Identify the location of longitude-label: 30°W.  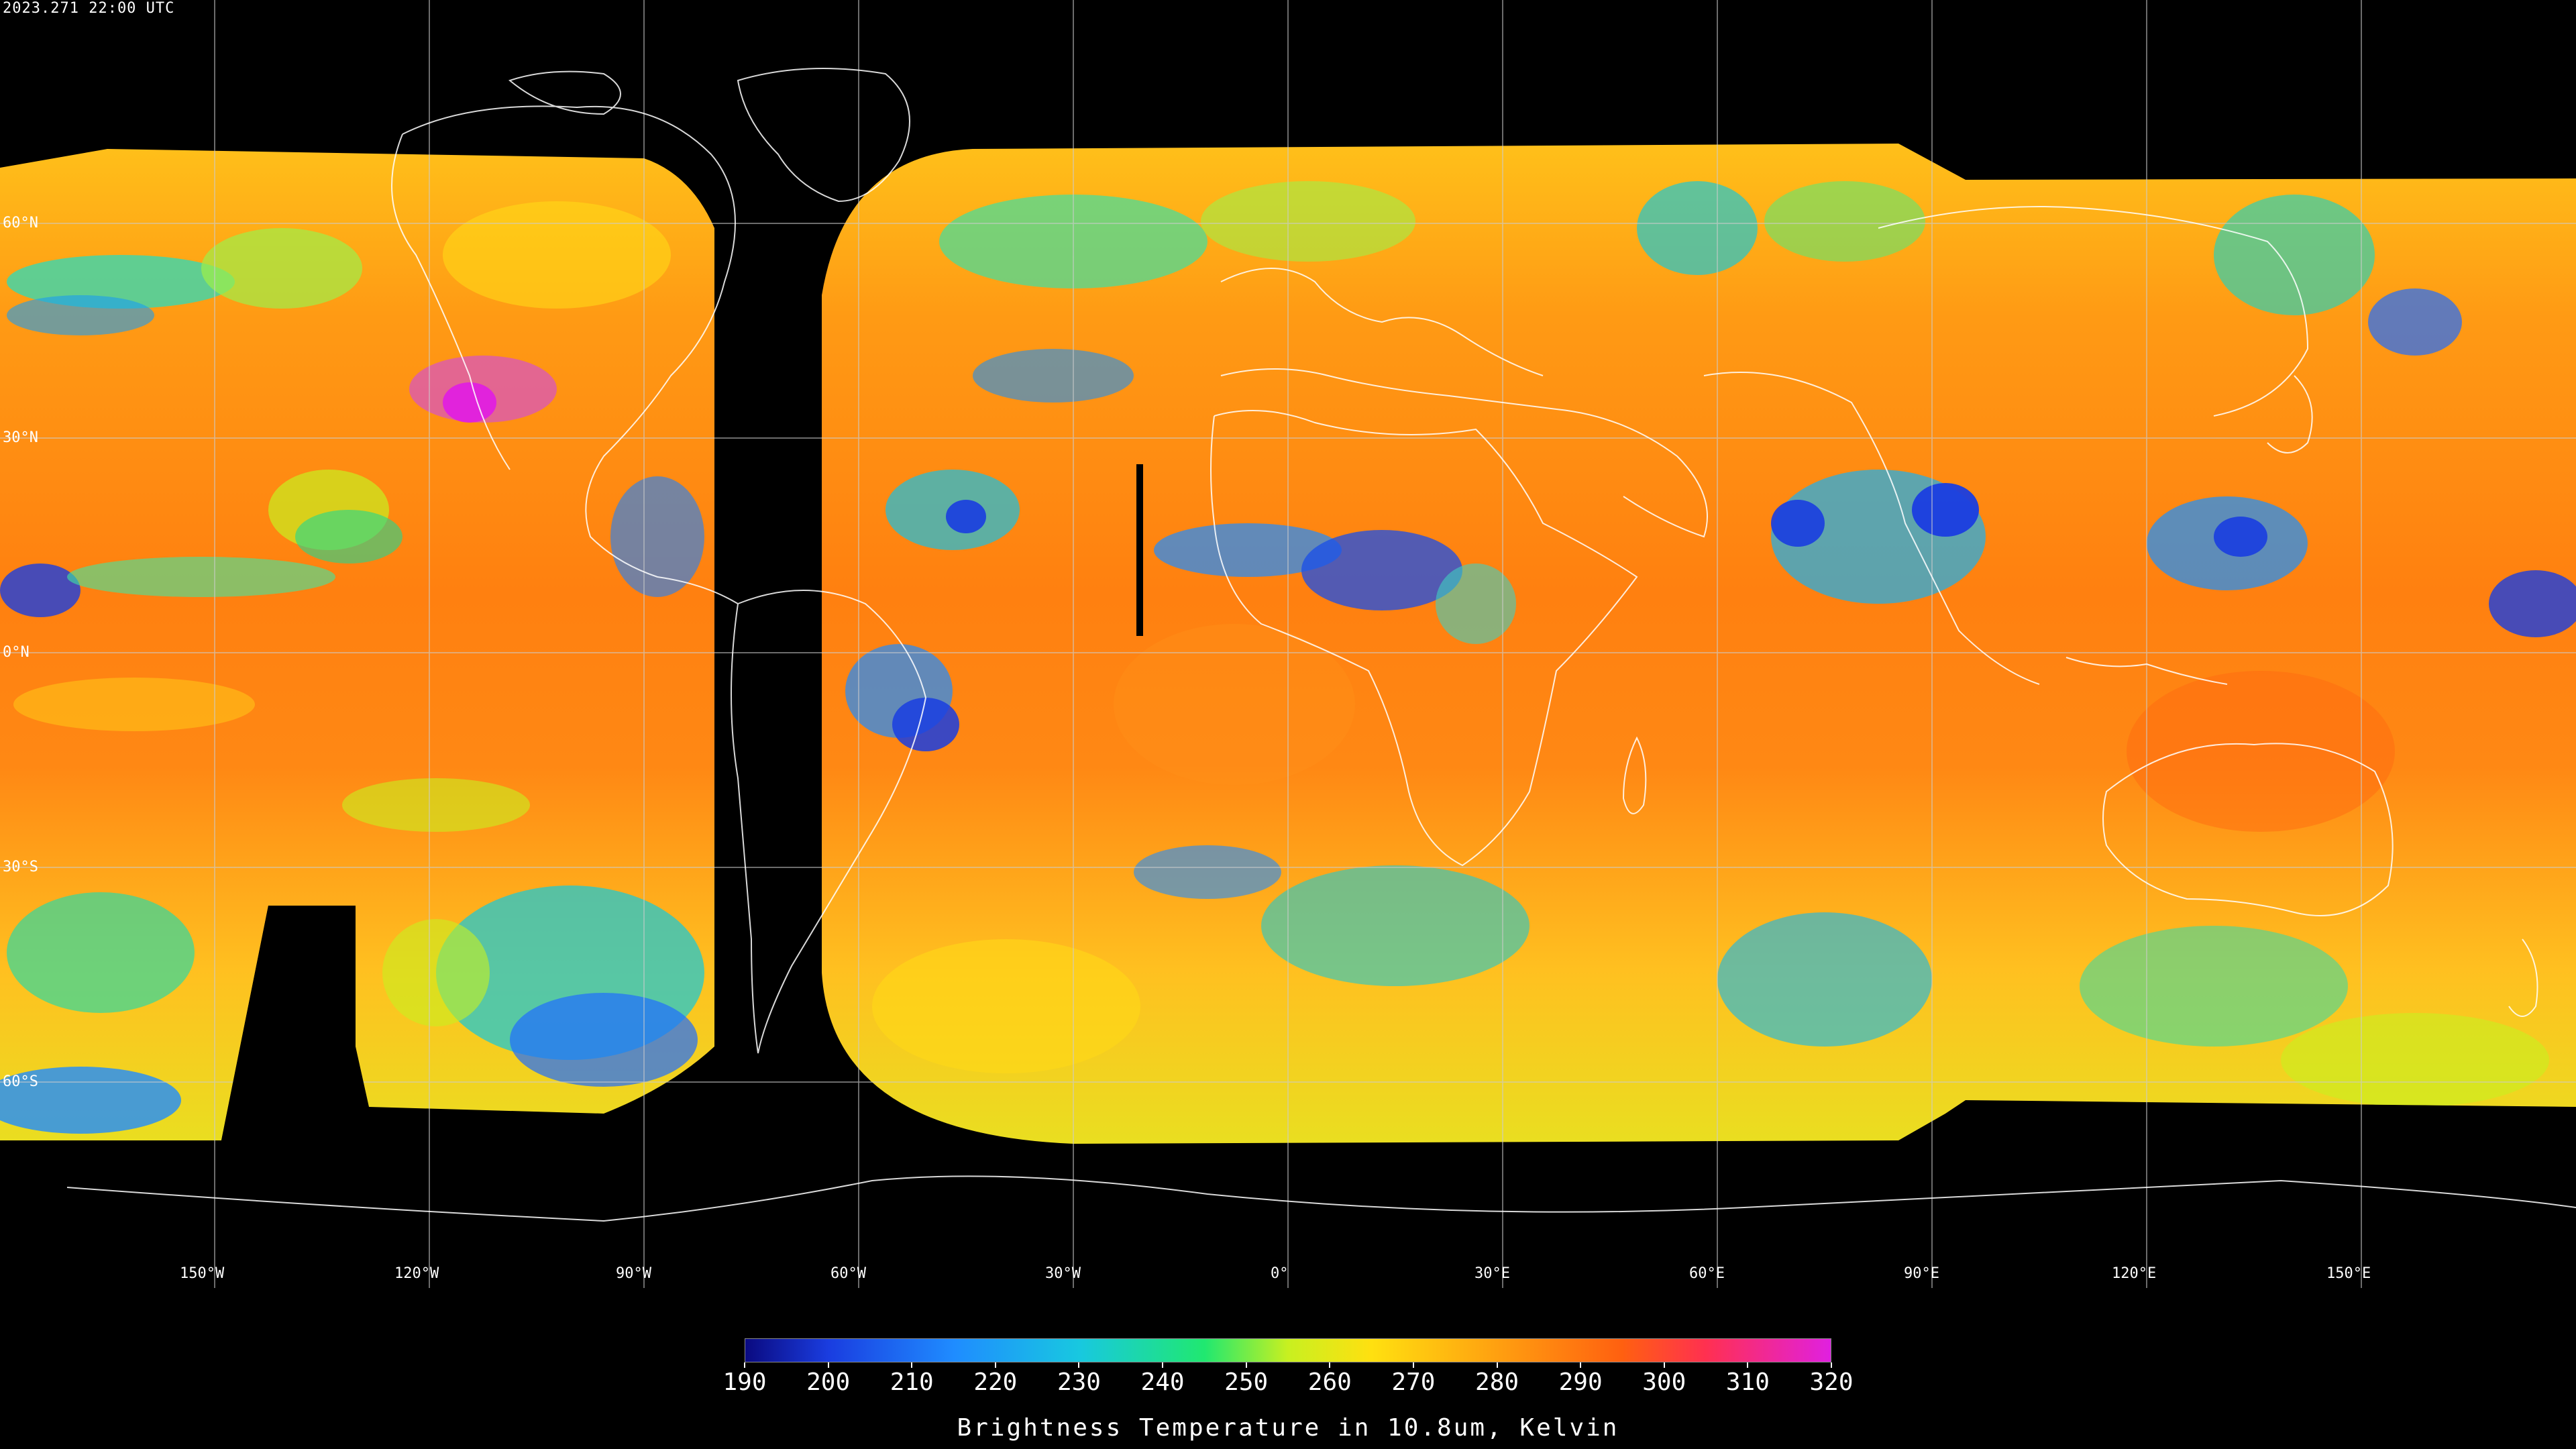
(1063, 1273).